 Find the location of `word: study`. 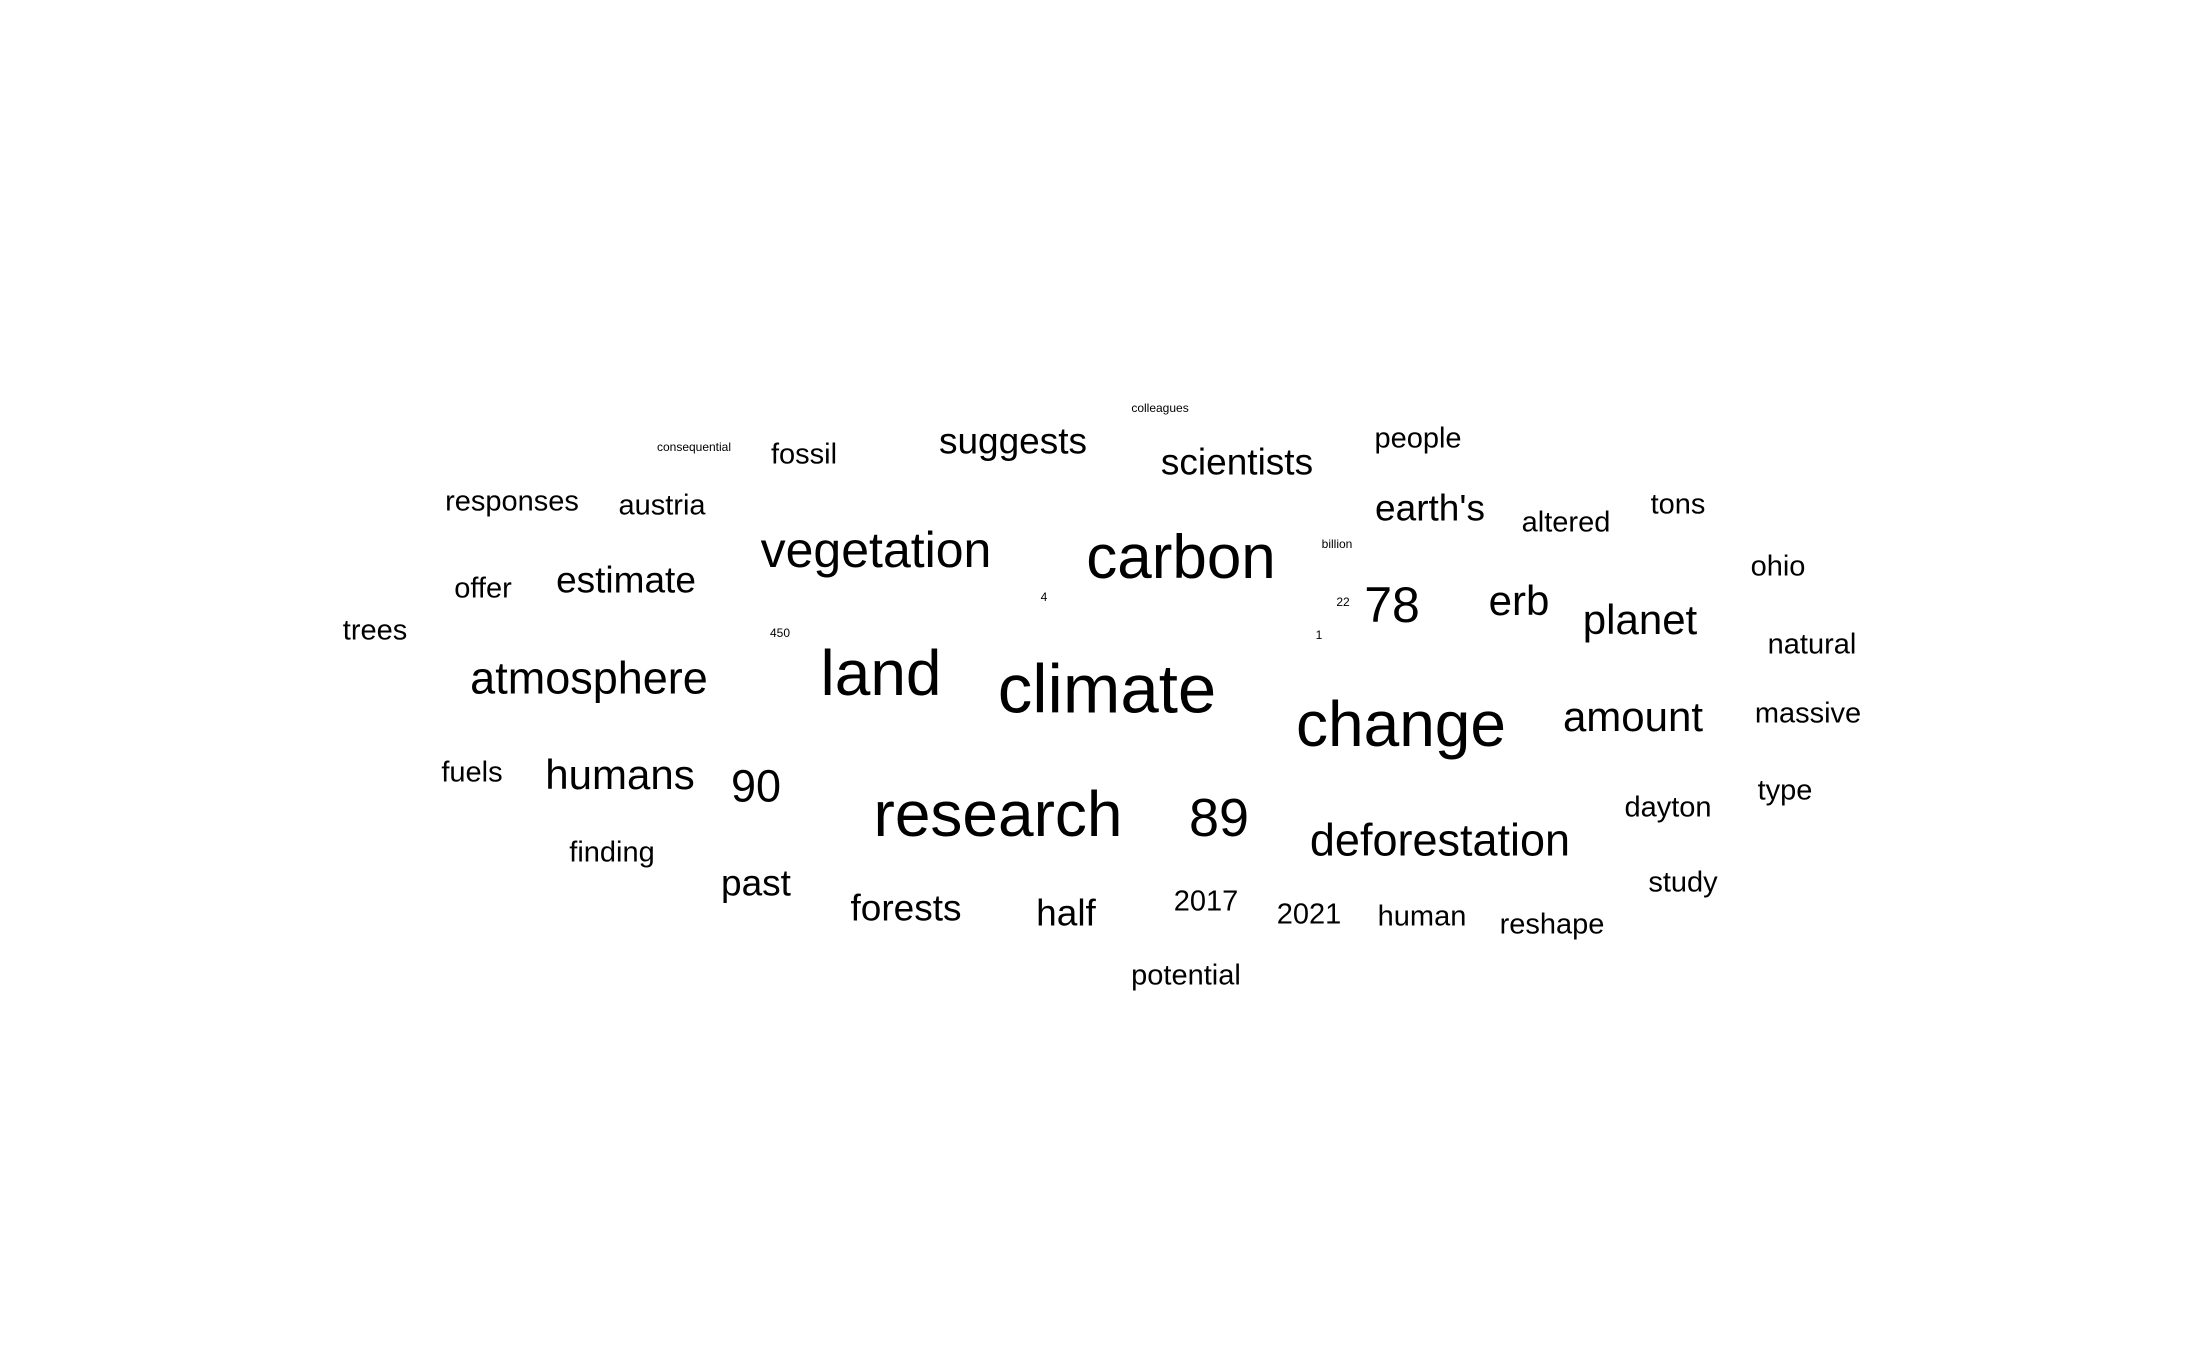

word: study is located at coordinates (1683, 882).